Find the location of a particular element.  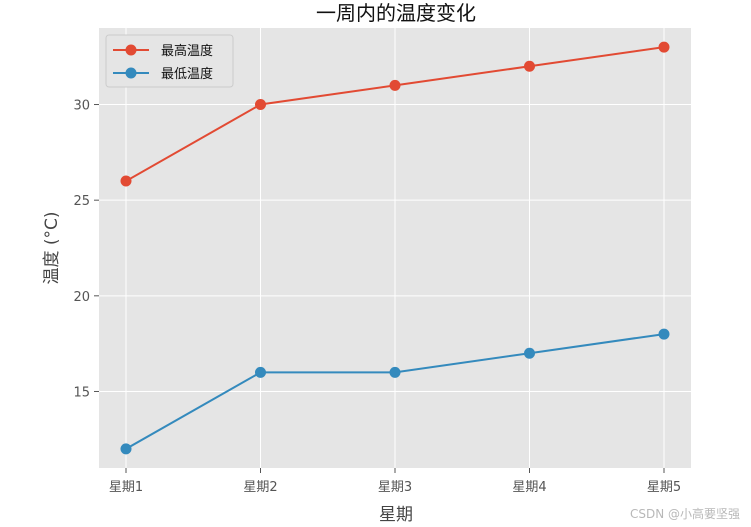

y-tick-label: 15 is located at coordinates (81, 392).